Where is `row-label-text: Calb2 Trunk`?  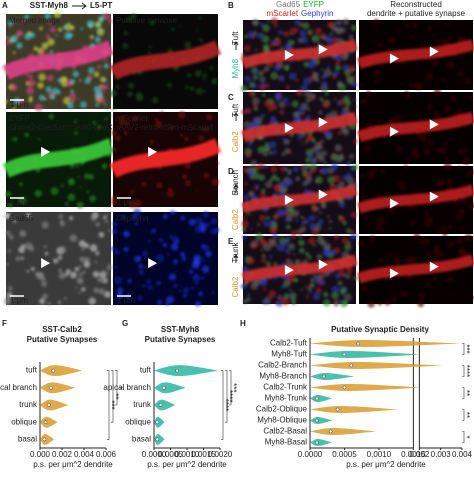
row-label-text: Calb2 Trunk is located at coordinates (235, 269).